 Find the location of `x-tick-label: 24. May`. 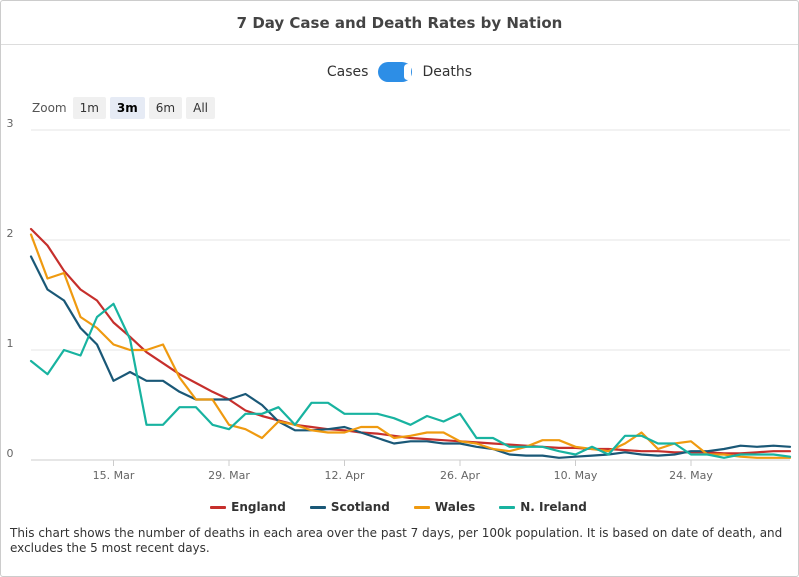

x-tick-label: 24. May is located at coordinates (691, 475).